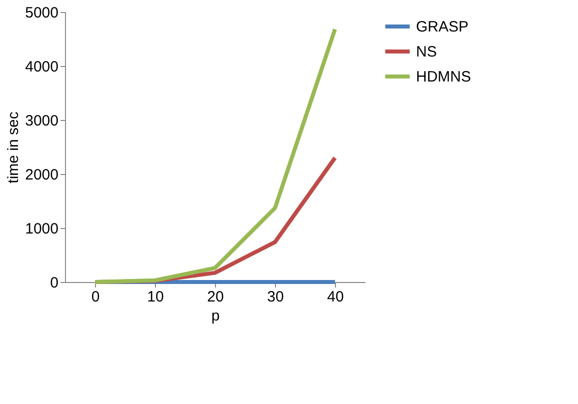  Describe the element at coordinates (335, 297) in the screenshot. I see `x-tick-label: 40` at that location.